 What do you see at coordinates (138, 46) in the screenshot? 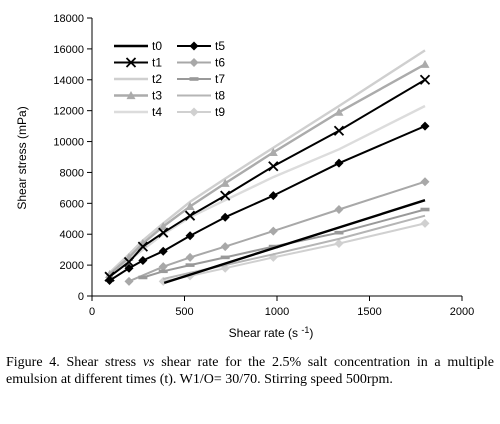
I see `legend-item-t0: t0` at bounding box center [138, 46].